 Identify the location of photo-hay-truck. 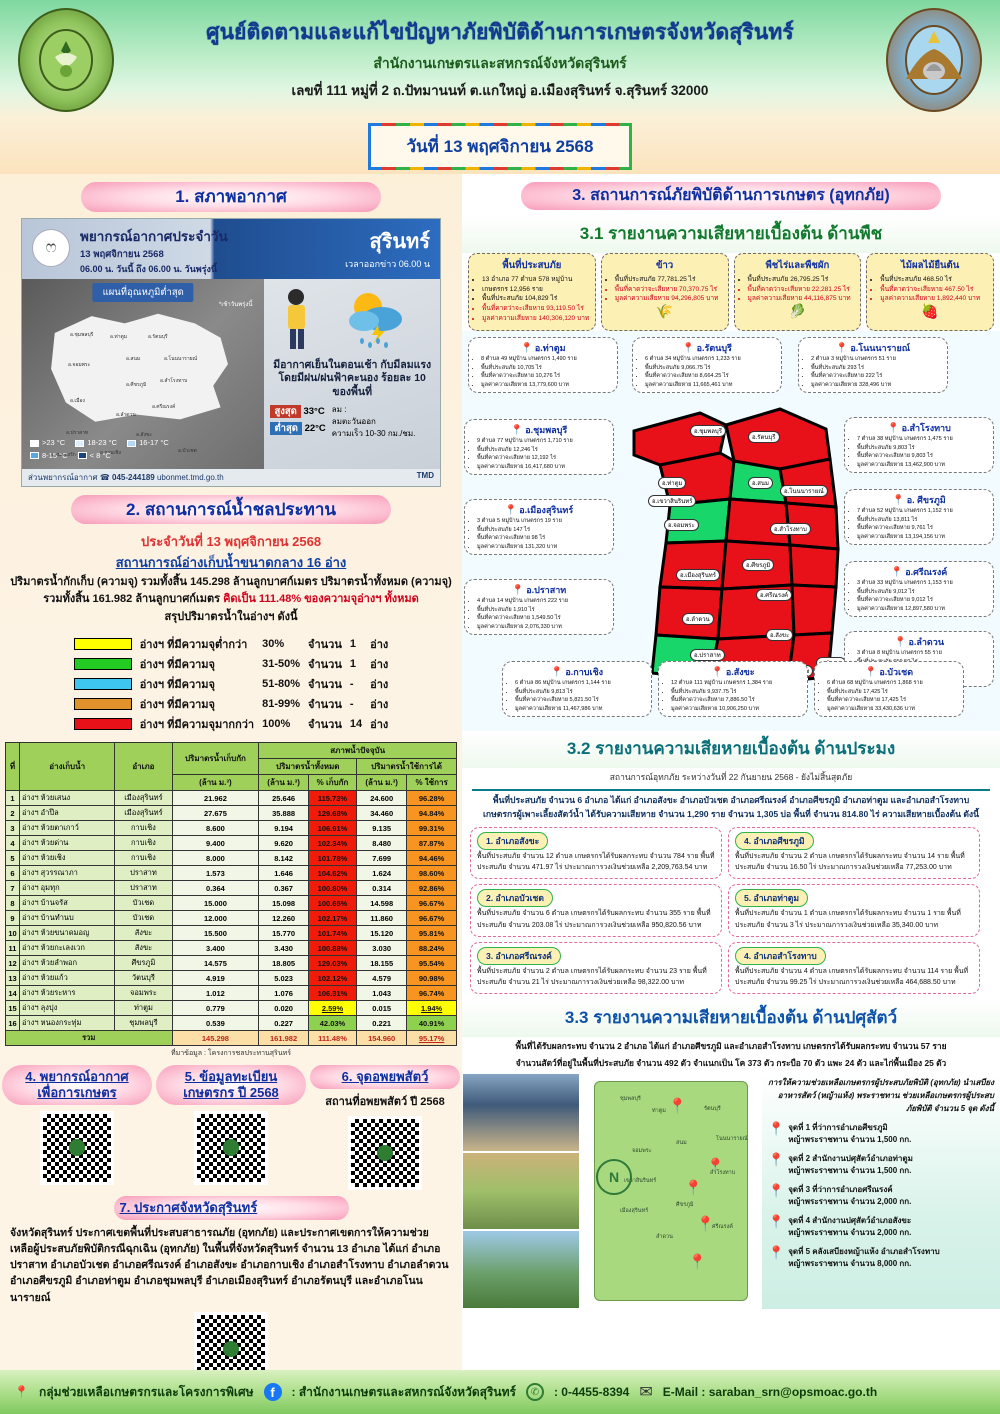
(521, 1191).